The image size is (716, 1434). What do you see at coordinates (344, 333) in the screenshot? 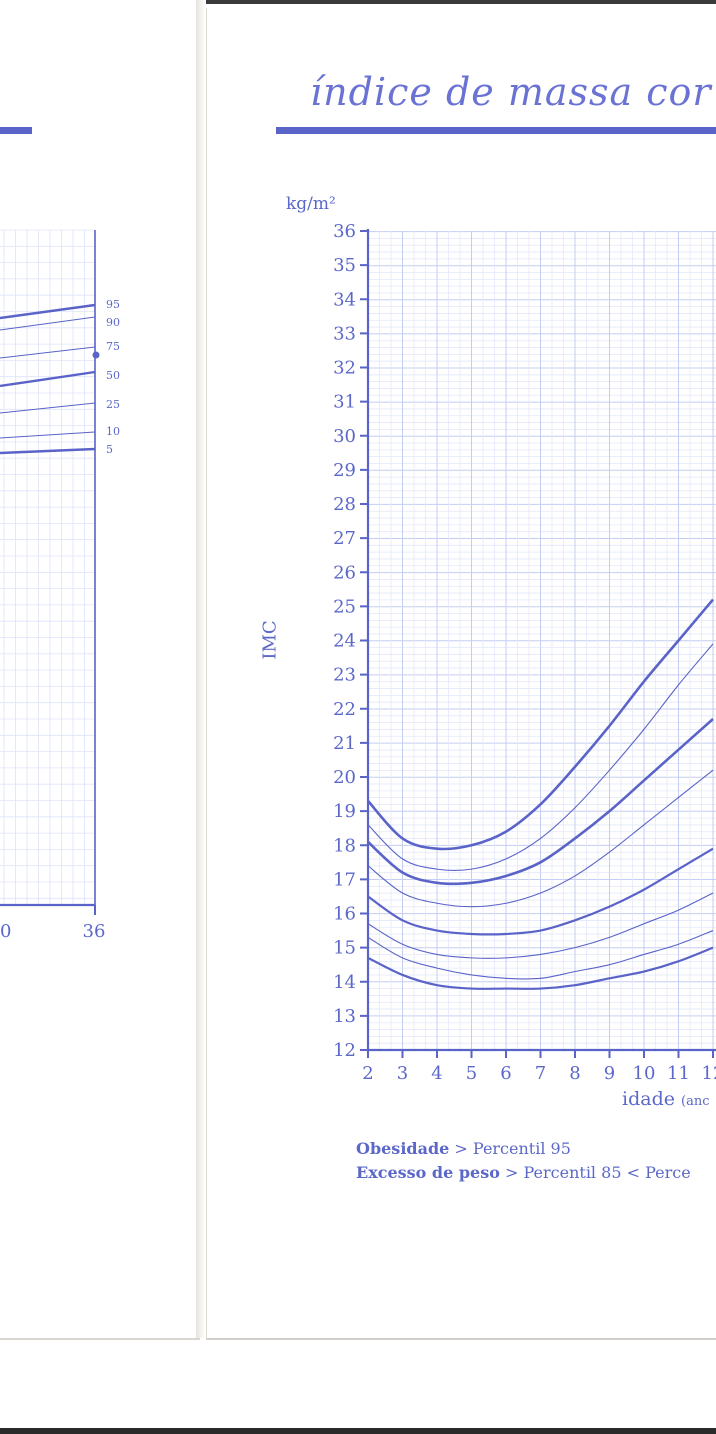
I see `y-tick-label: 33` at bounding box center [344, 333].